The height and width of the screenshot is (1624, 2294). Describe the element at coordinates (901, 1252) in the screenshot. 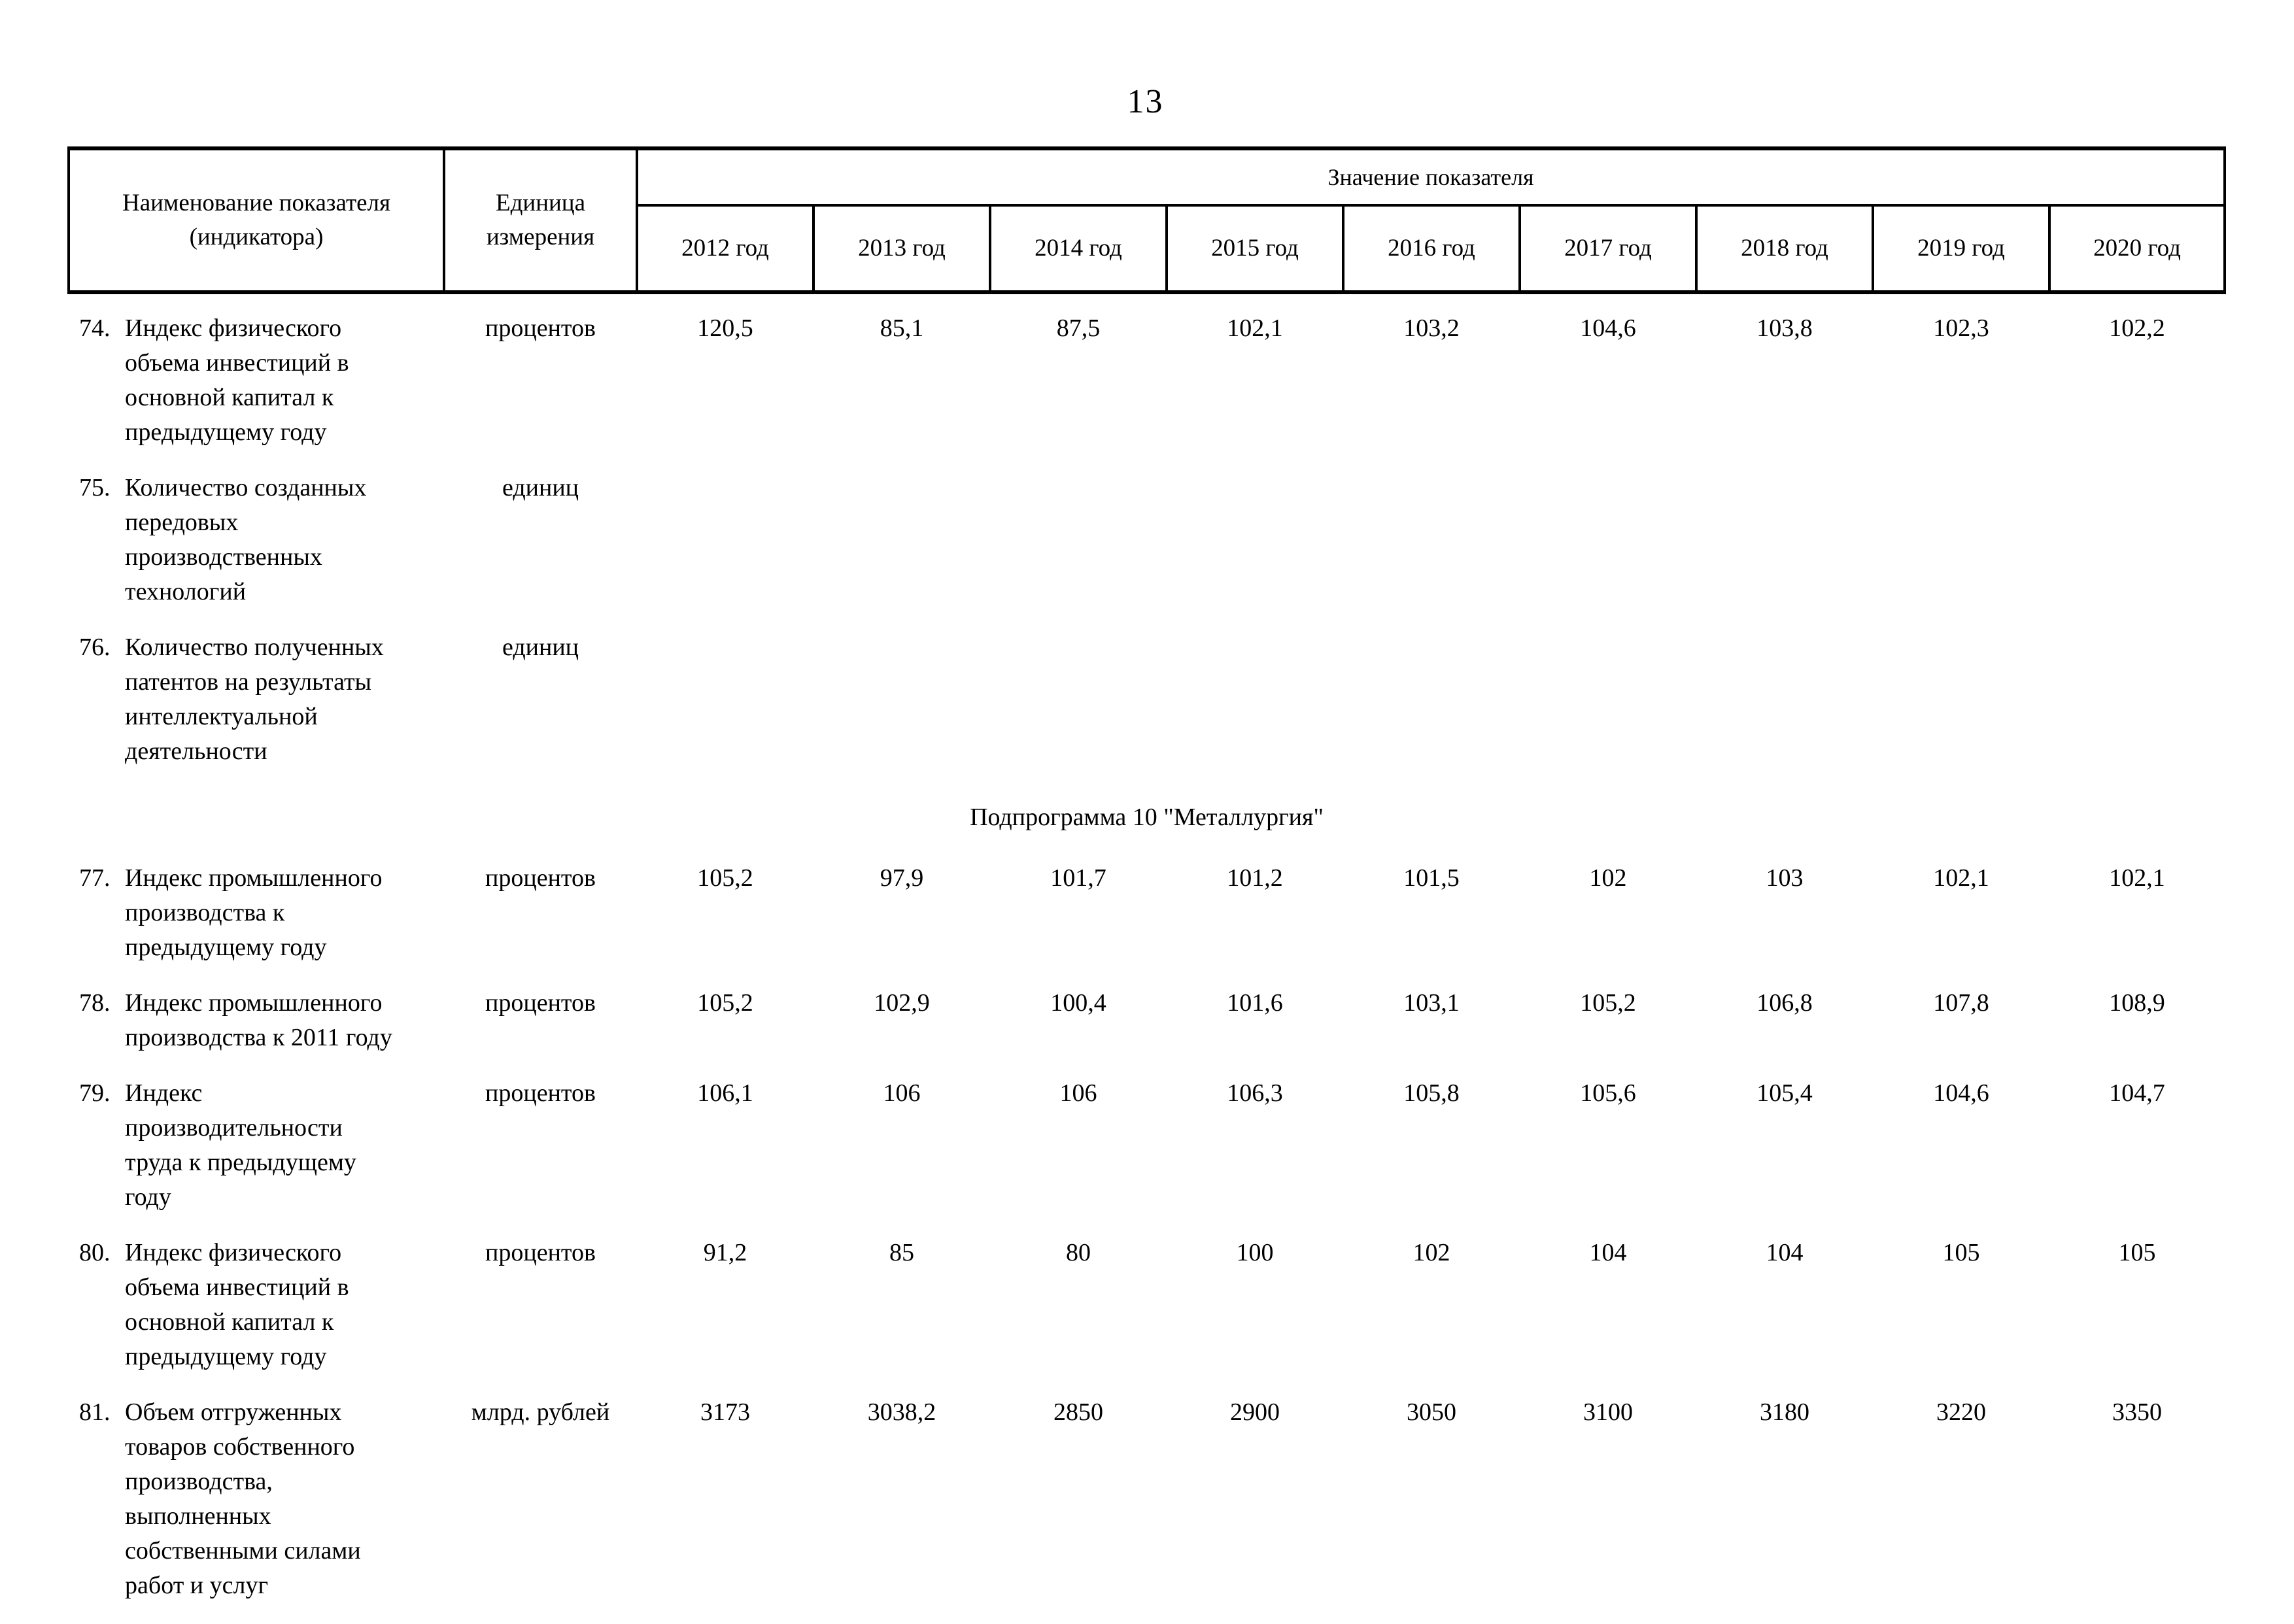

I see `value-cell-2013: 85` at that location.